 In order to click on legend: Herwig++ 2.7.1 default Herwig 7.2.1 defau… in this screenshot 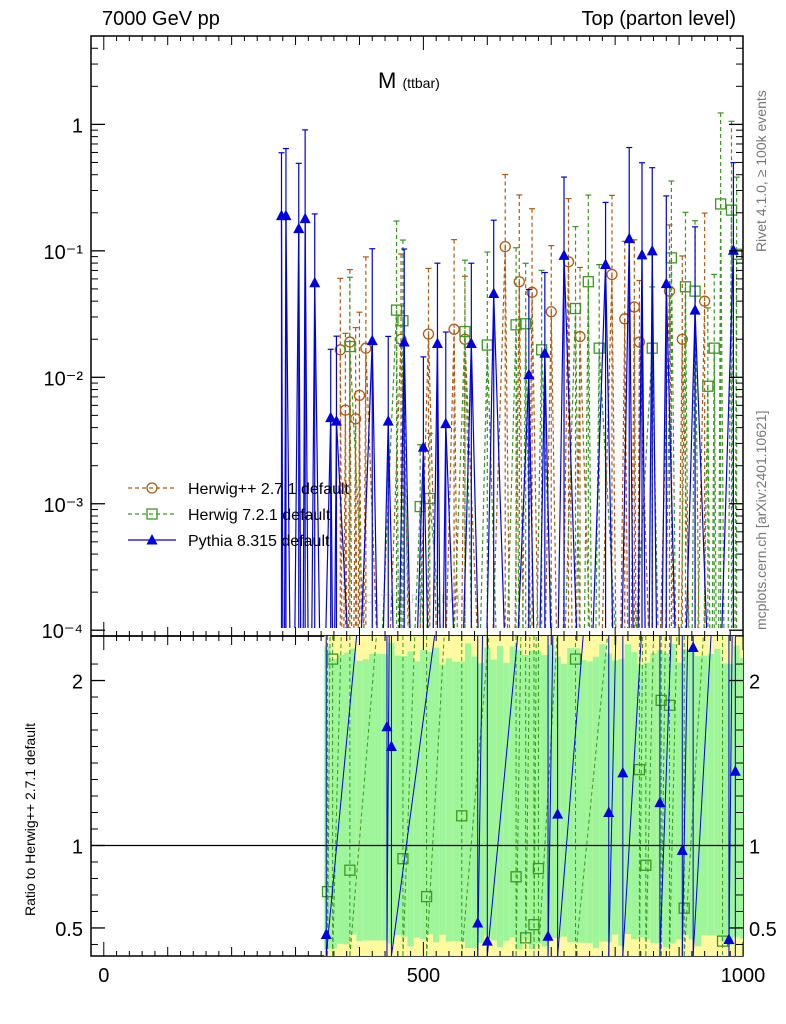, I will do `click(239, 515)`.